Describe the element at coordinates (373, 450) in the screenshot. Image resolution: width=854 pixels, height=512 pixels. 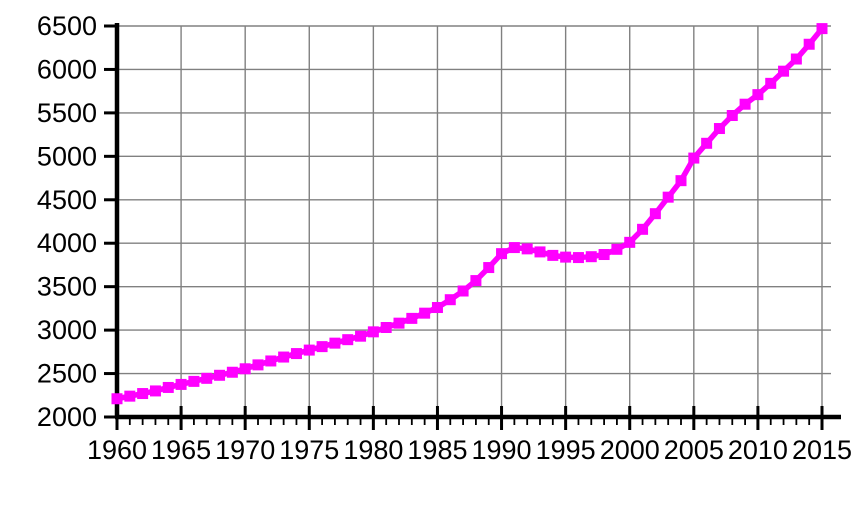
I see `x-tick-label: 1980` at that location.